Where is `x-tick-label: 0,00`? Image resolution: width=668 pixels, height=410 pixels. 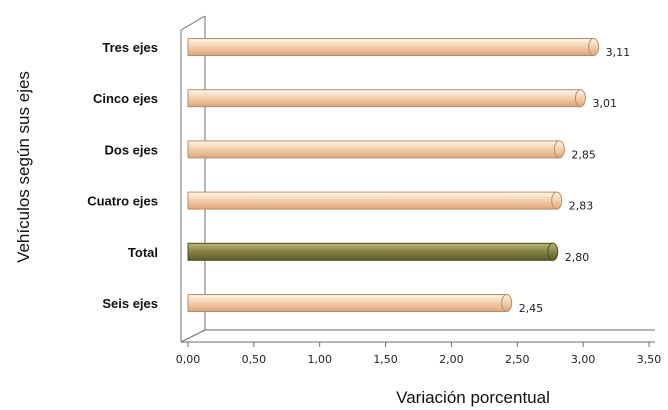
x-tick-label: 0,00 is located at coordinates (188, 359).